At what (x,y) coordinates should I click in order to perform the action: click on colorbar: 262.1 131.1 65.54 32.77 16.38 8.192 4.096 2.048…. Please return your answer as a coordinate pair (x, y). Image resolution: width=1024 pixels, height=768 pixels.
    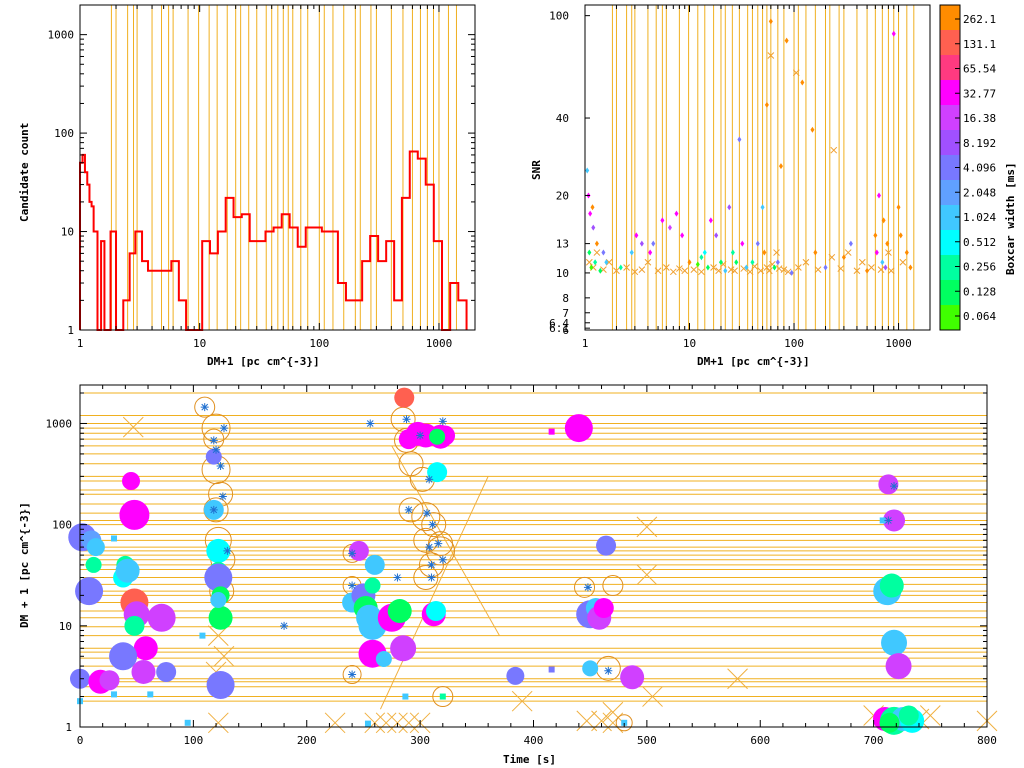
    Looking at the image, I should click on (967, 167).